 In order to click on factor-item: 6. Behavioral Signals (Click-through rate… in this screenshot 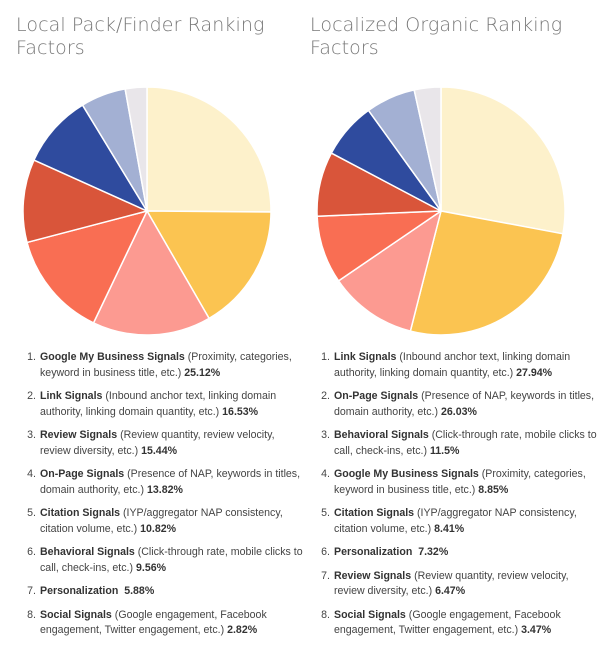, I will do `click(160, 560)`.